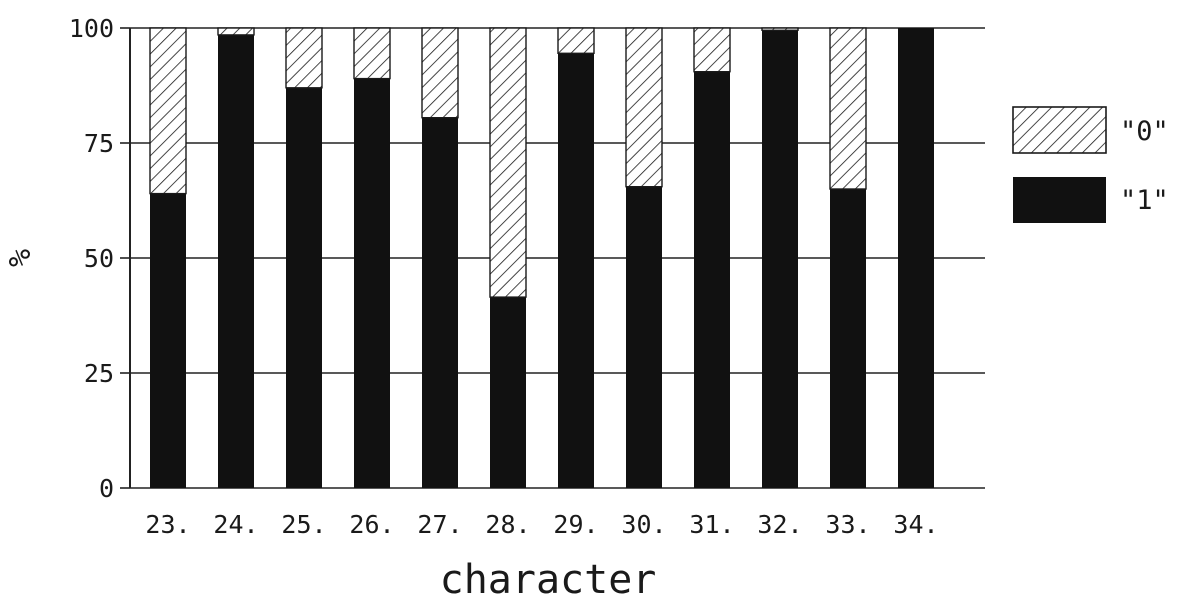 This screenshot has width=1179, height=596. What do you see at coordinates (439, 524) in the screenshot?
I see `x-tick-label: 27.` at bounding box center [439, 524].